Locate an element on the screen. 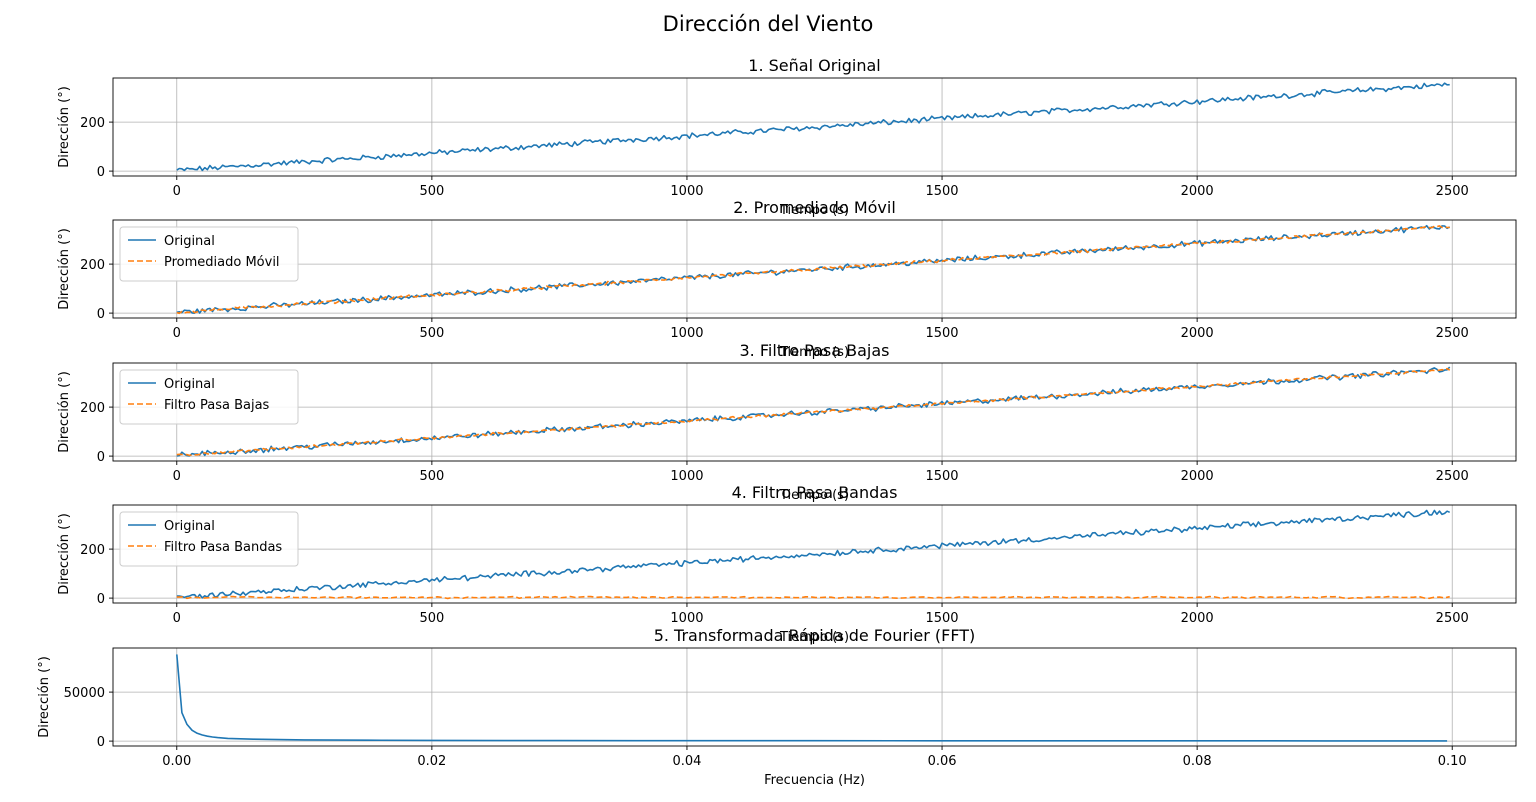  legend-label: Filtro Pasa Bajas is located at coordinates (217, 405).